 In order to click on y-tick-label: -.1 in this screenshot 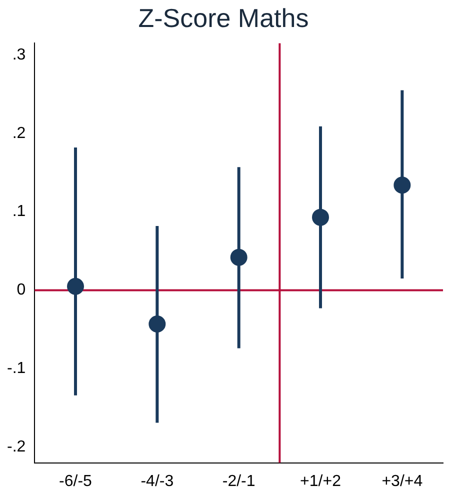, I will do `click(16, 369)`.